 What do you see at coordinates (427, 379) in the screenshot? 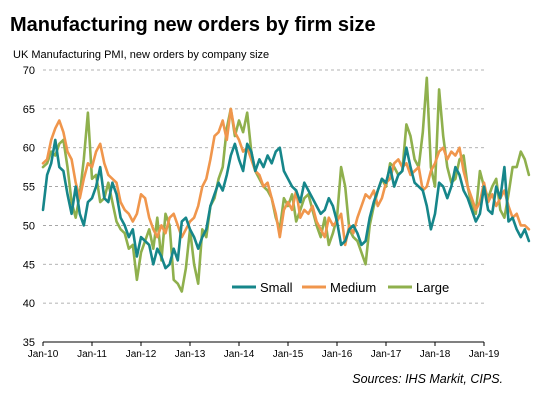
I see `source-note: Sources: IHS Markit, CIPS.` at bounding box center [427, 379].